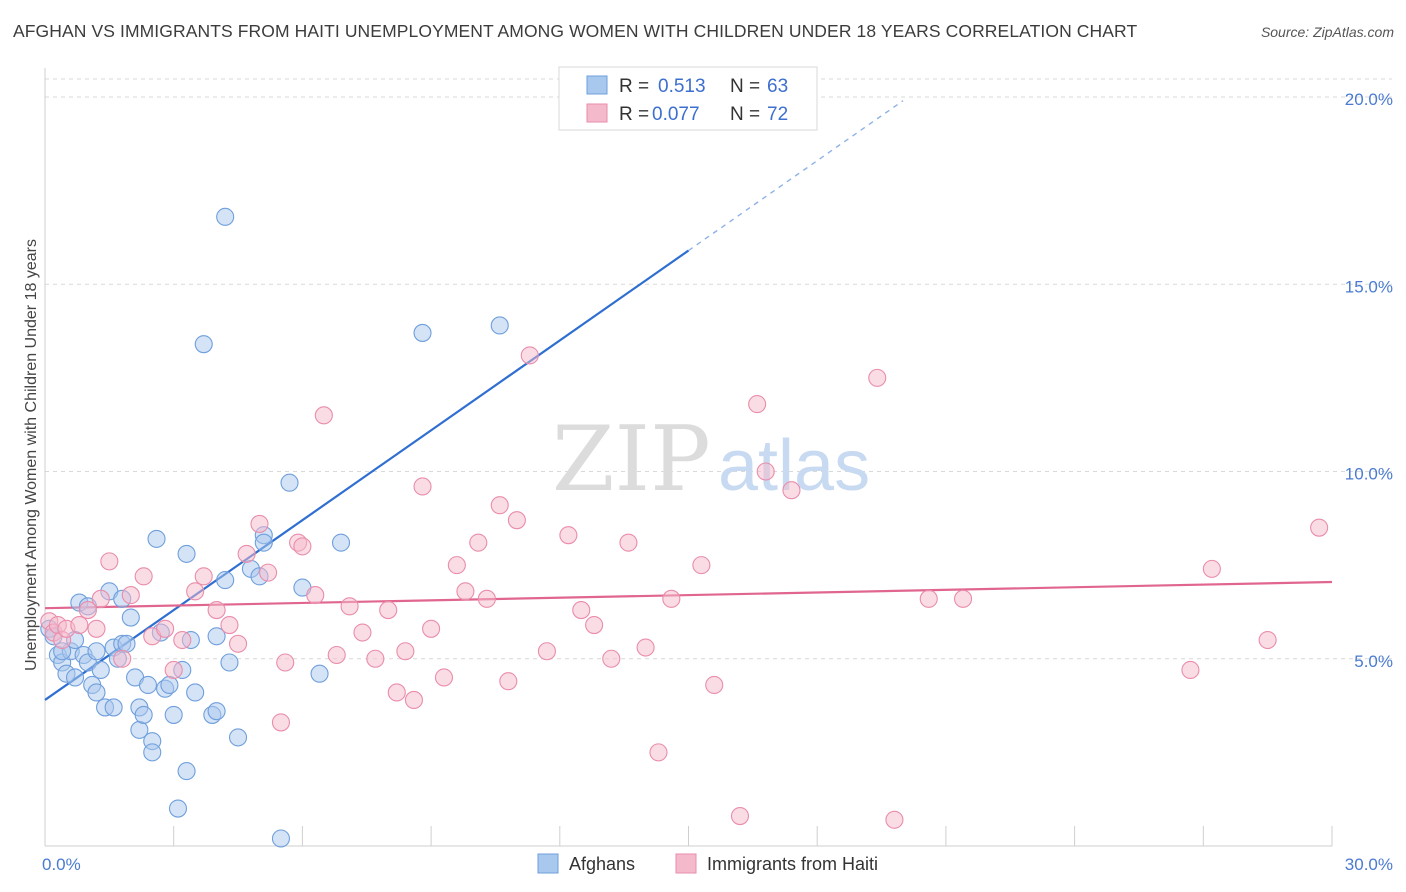 This screenshot has height=892, width=1406. What do you see at coordinates (796, 176) in the screenshot?
I see `trend-line-afghans-extension` at bounding box center [796, 176].